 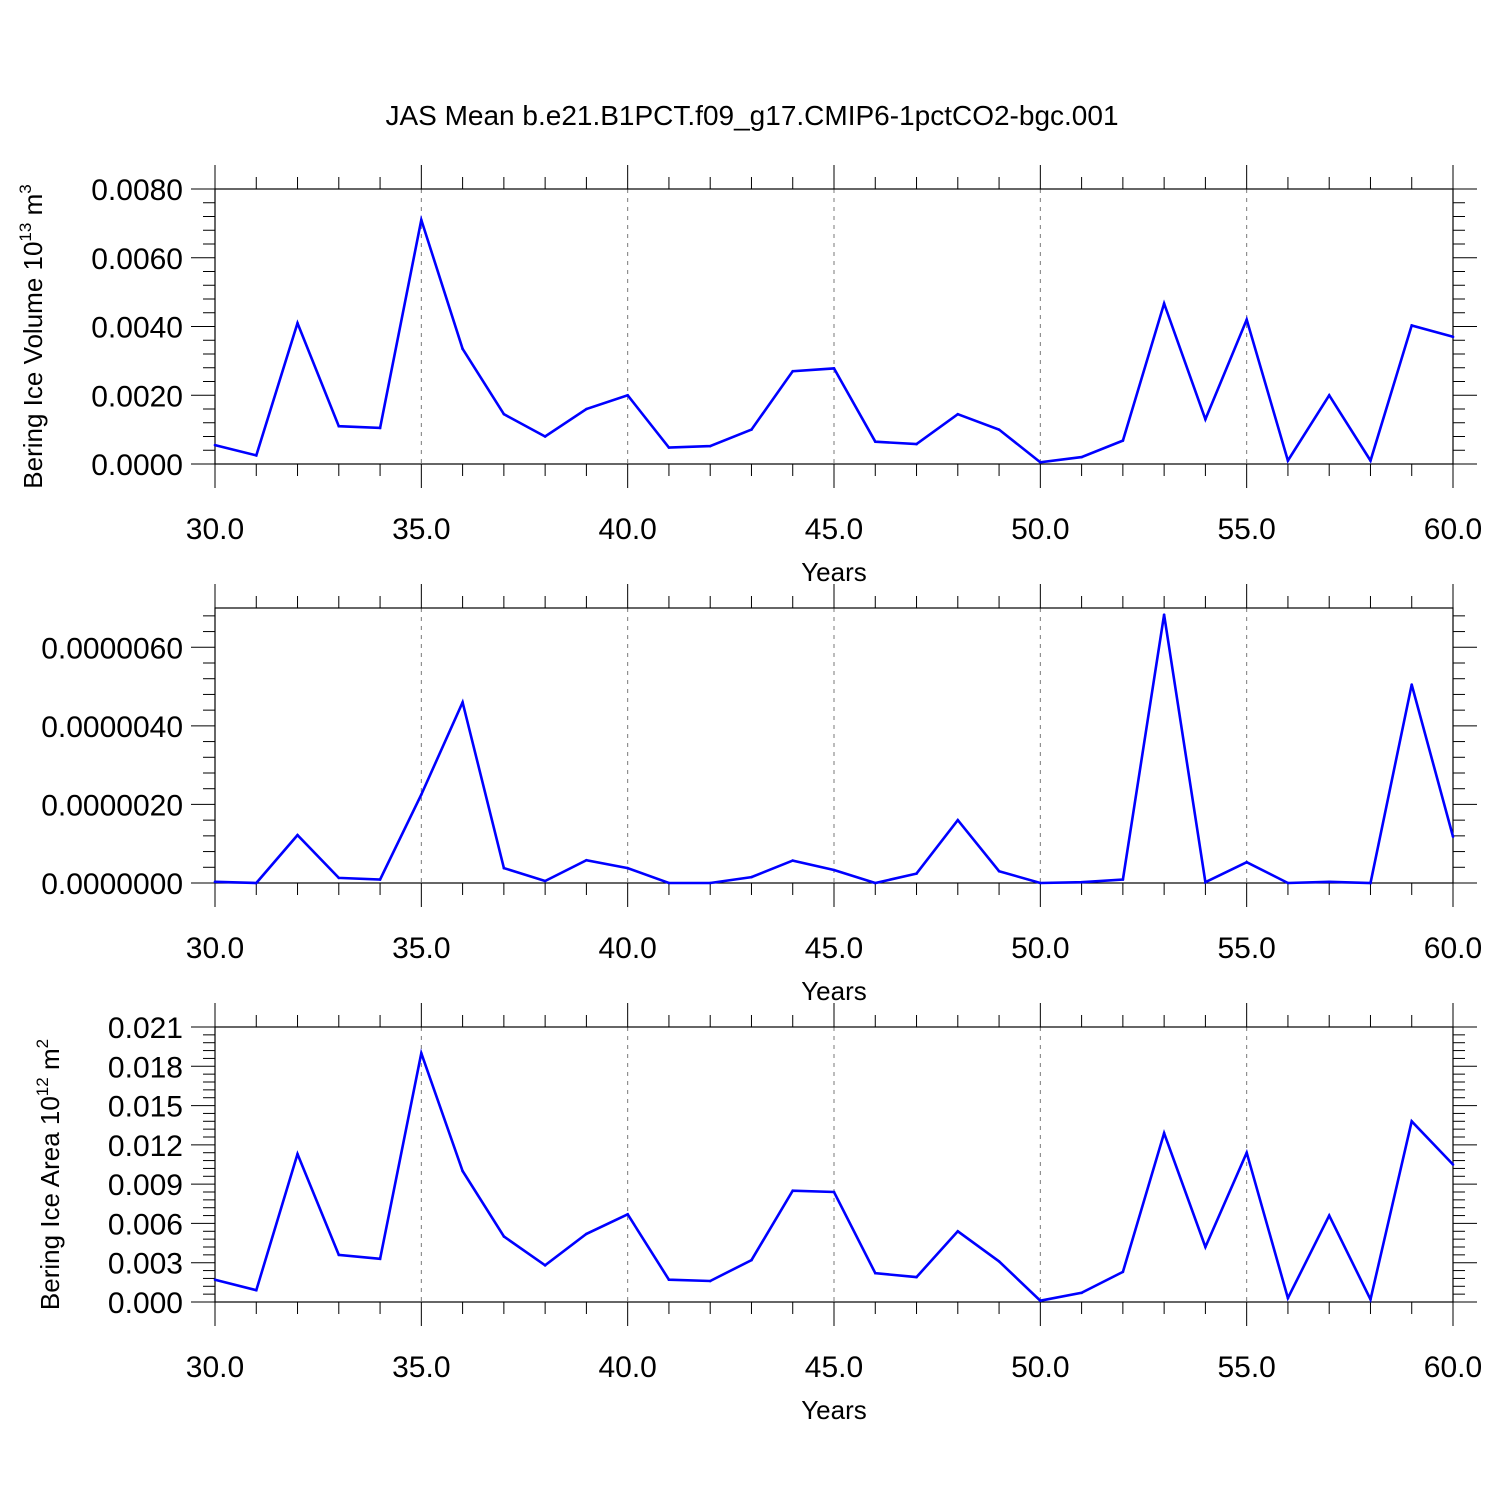 I want to click on y-tick-label: 0.0000020, so click(x=112, y=805).